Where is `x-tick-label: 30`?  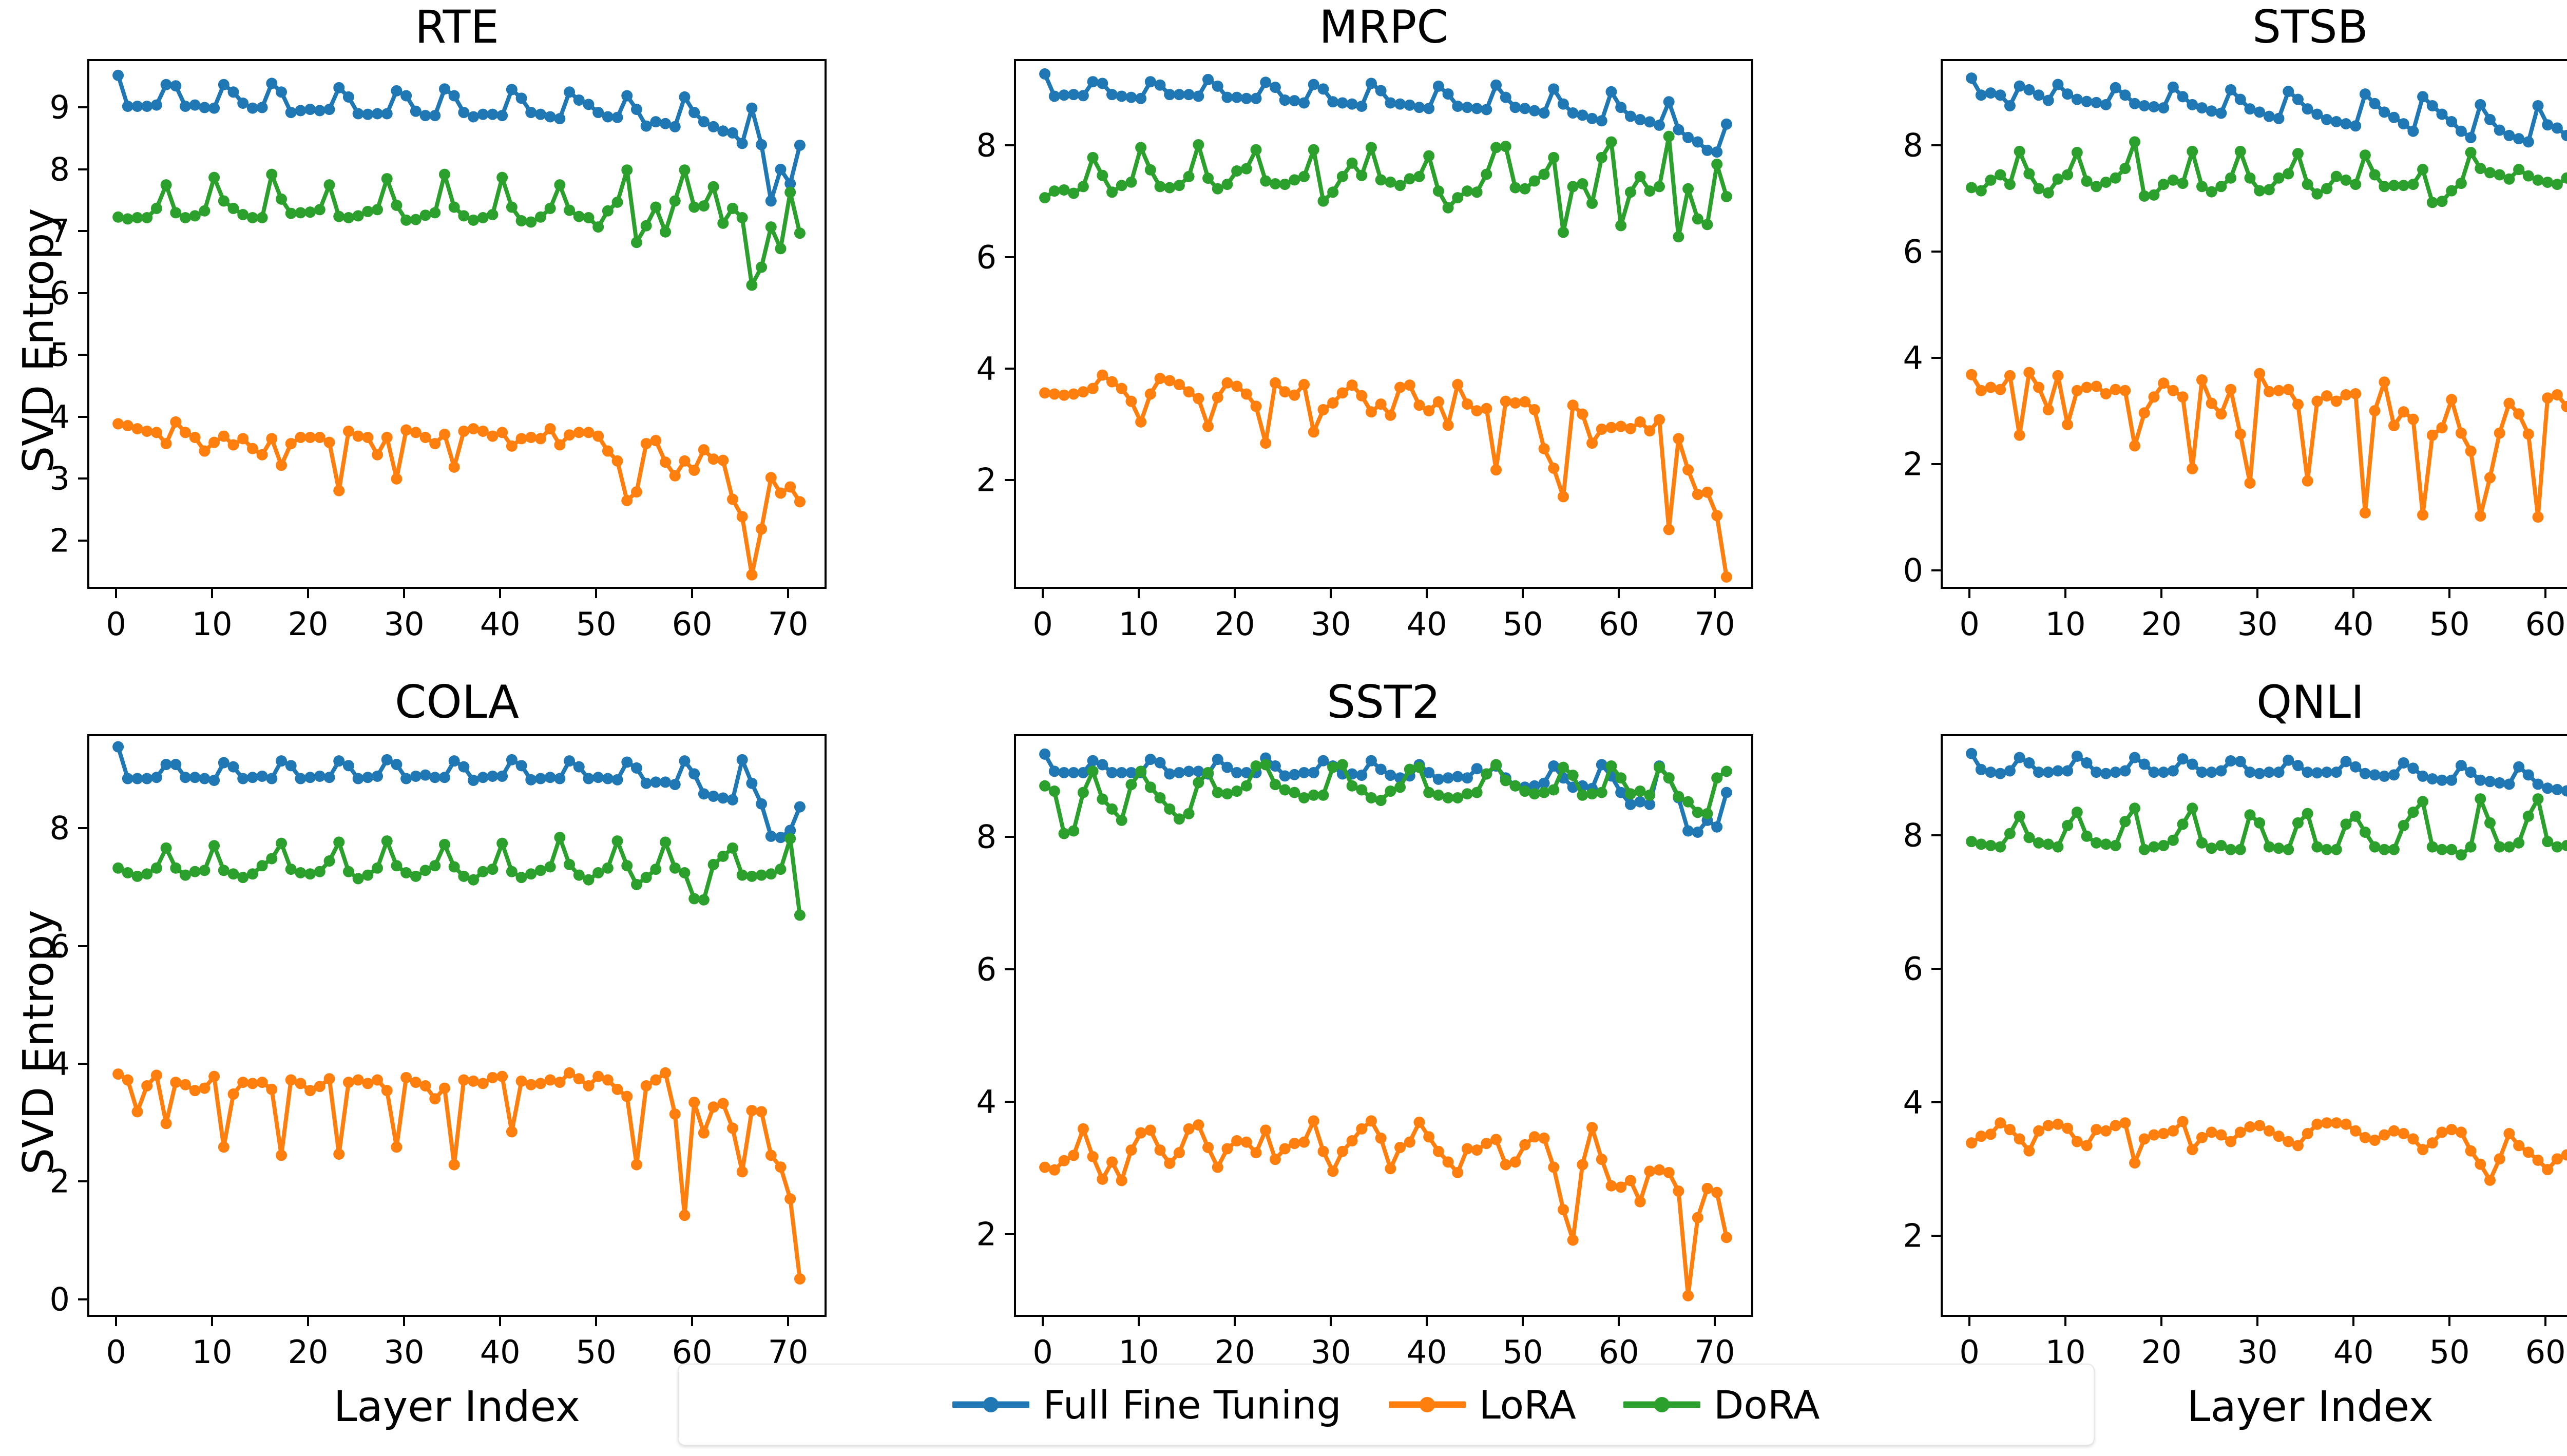 x-tick-label: 30 is located at coordinates (2257, 1352).